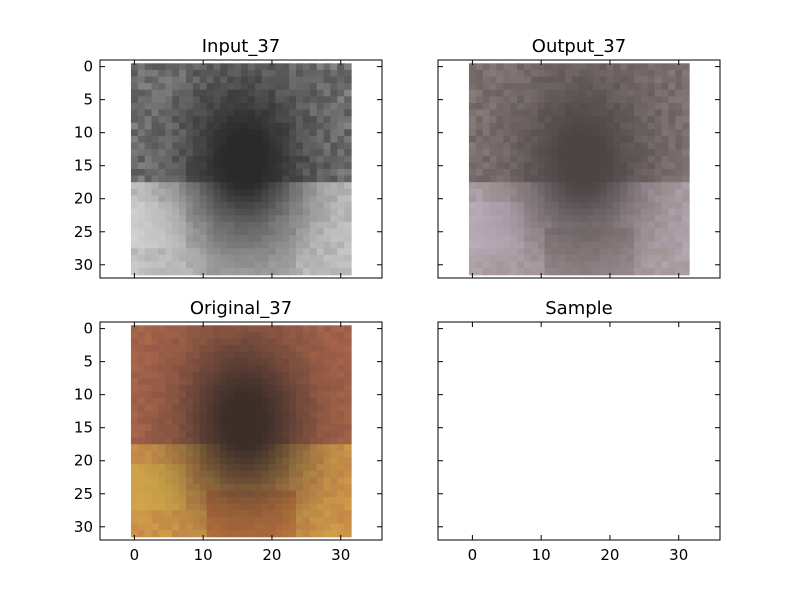 This screenshot has width=800, height=600. Describe the element at coordinates (579, 308) in the screenshot. I see `subplot-title: Sample` at that location.